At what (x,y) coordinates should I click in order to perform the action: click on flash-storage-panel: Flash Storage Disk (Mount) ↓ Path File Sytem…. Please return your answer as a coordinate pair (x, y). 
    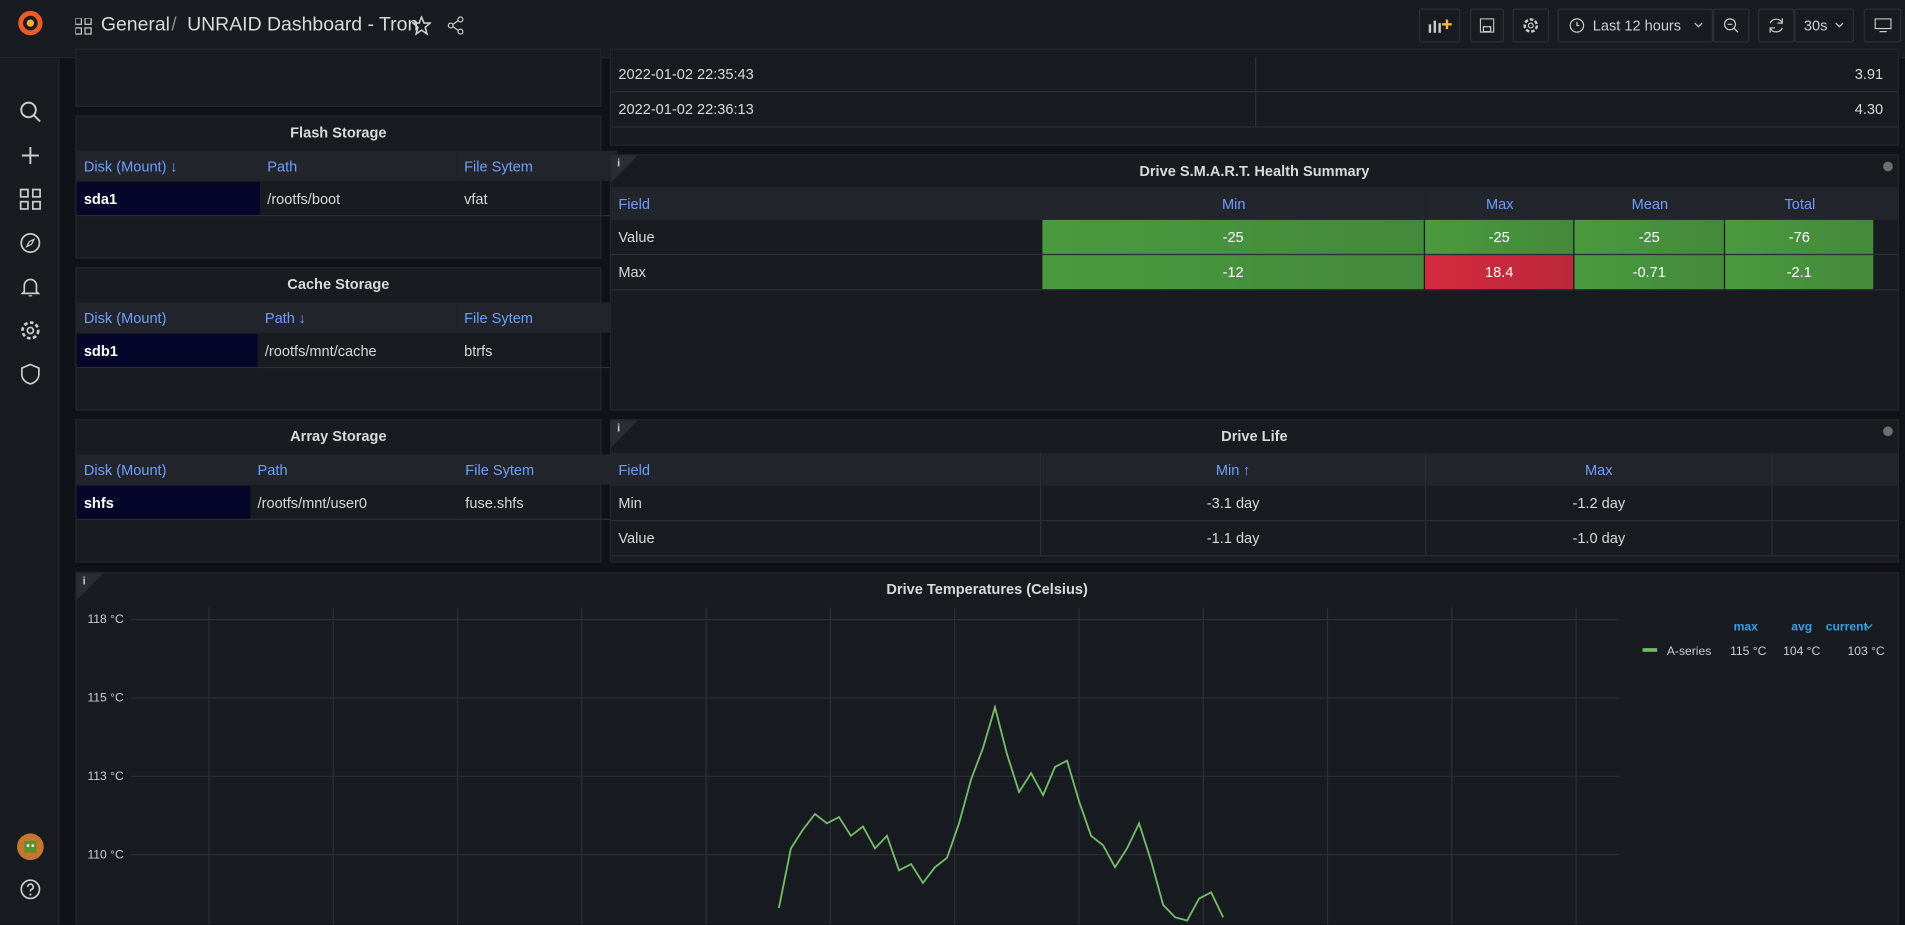
    Looking at the image, I should click on (346, 187).